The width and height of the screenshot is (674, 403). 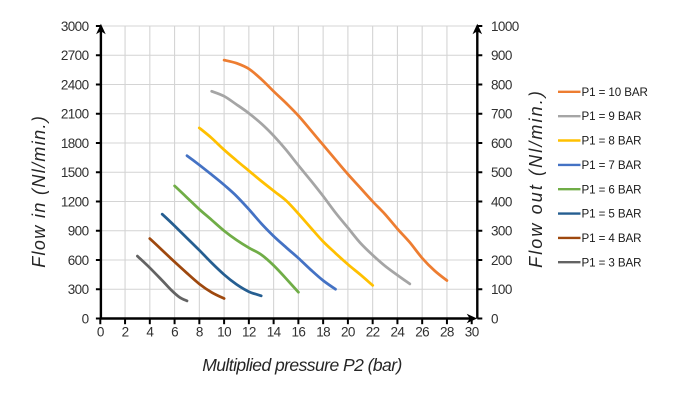 What do you see at coordinates (612, 141) in the screenshot?
I see `svg-text: P1 = 8 BAR` at bounding box center [612, 141].